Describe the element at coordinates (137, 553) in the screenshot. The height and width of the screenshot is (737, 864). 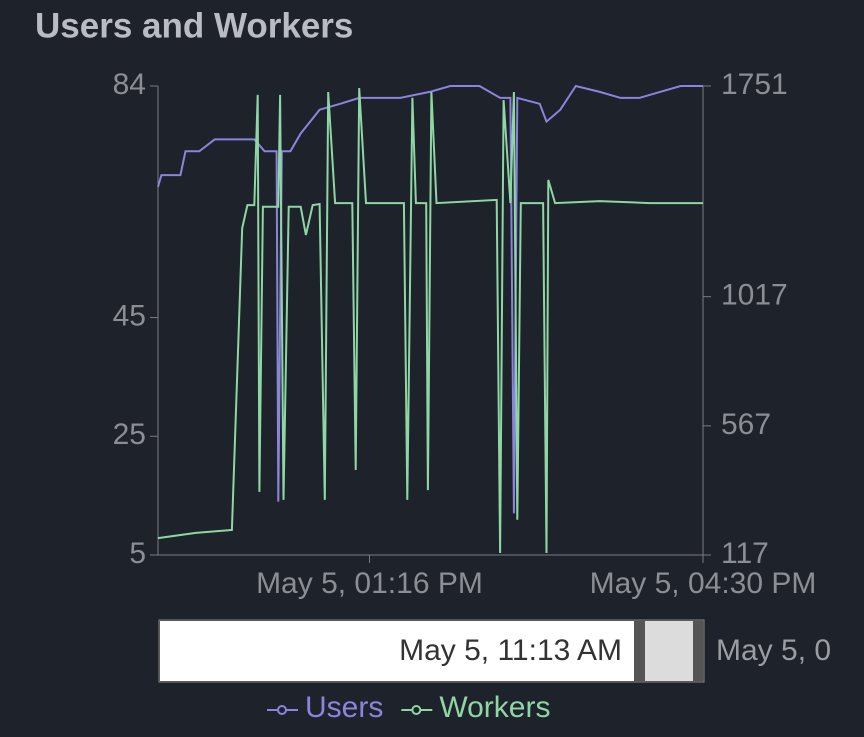
I see `y-tick-label: 5` at that location.